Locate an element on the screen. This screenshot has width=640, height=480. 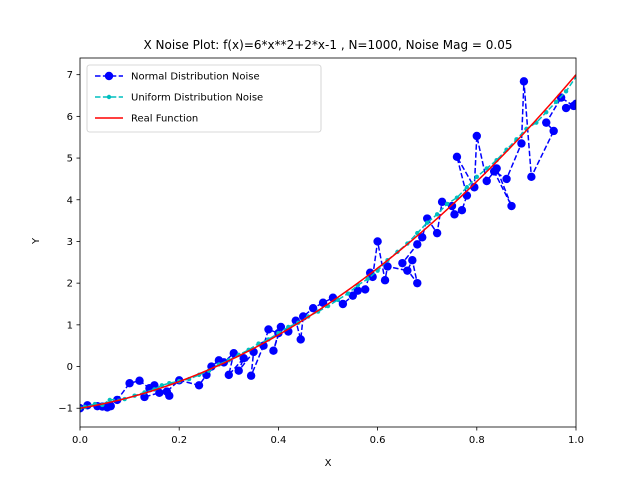
legend-label: Normal Distribution Noise is located at coordinates (195, 77).